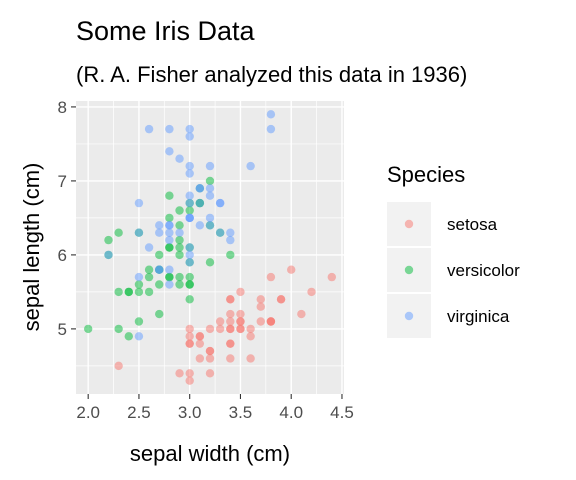 Image resolution: width=576 pixels, height=480 pixels. What do you see at coordinates (241, 412) in the screenshot?
I see `x-tick-label: 3.5` at bounding box center [241, 412].